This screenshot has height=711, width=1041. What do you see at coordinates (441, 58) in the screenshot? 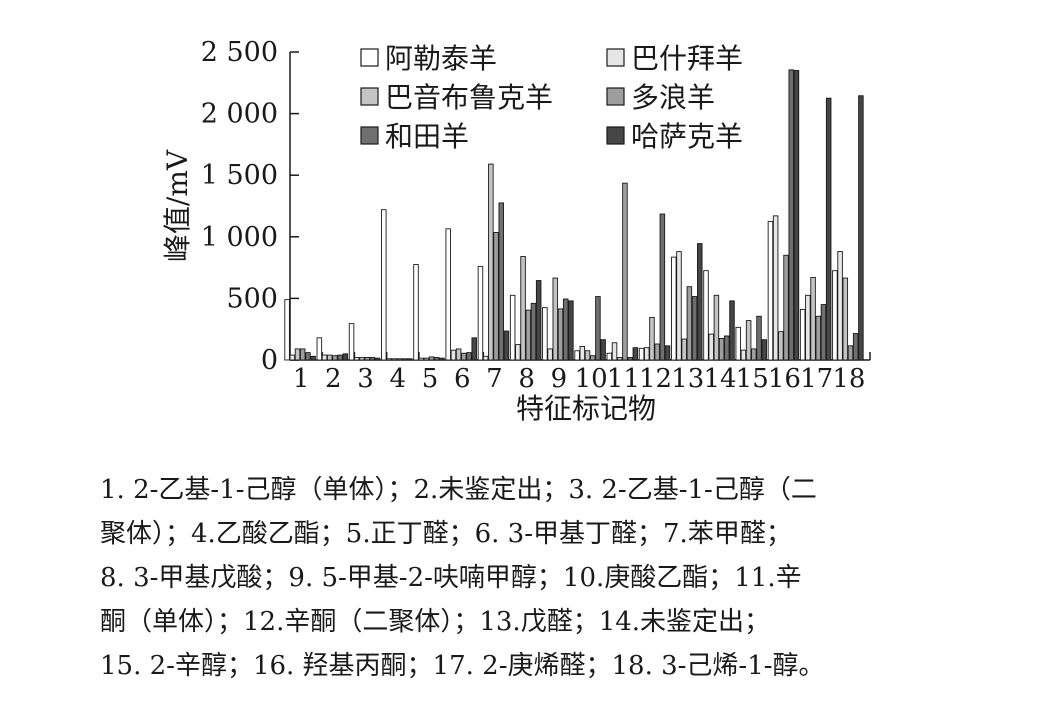
I see `legend-label: 阿勒泰羊` at bounding box center [441, 58].